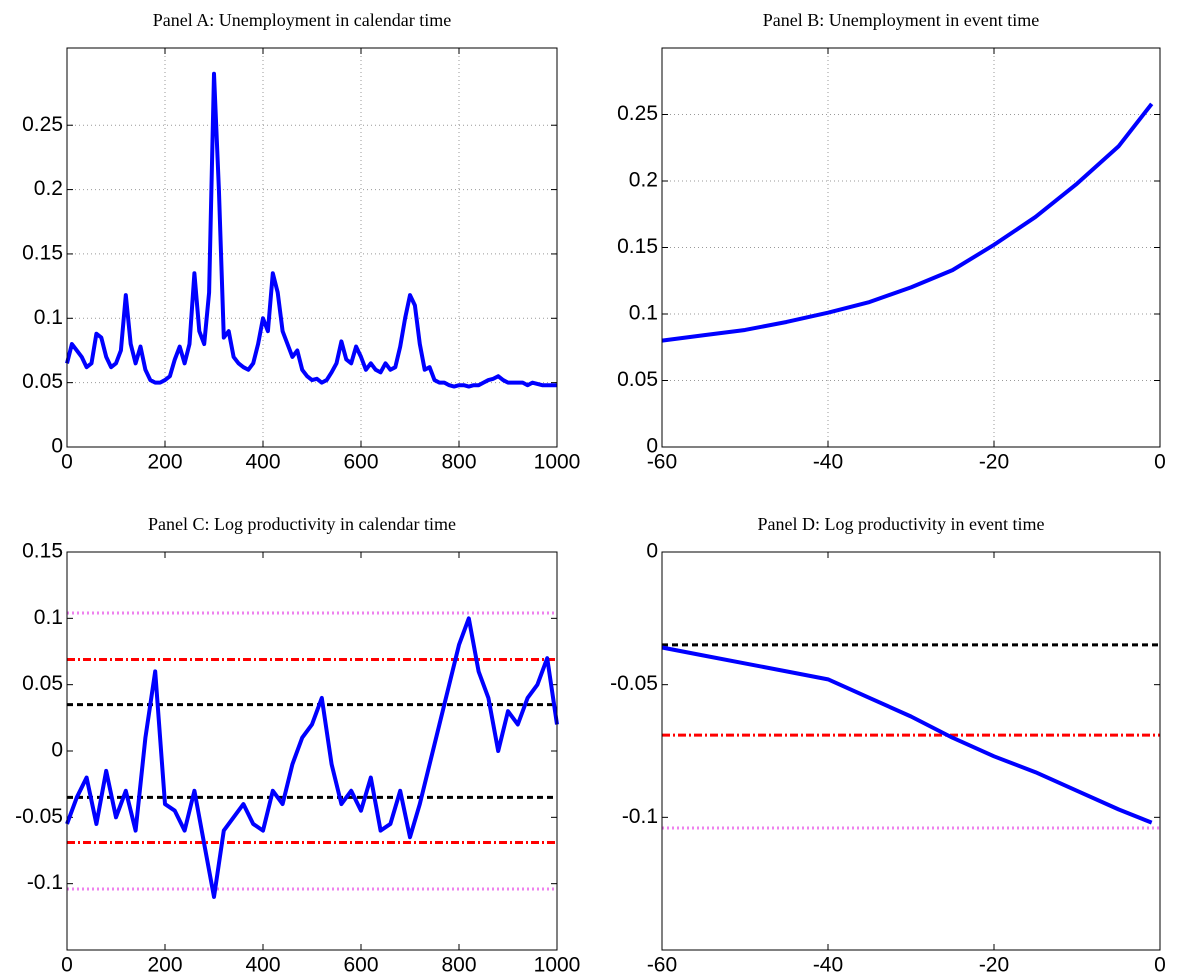 The height and width of the screenshot is (975, 1183). What do you see at coordinates (901, 20) in the screenshot?
I see `panel-title: Panel B: Unemployment in event time` at bounding box center [901, 20].